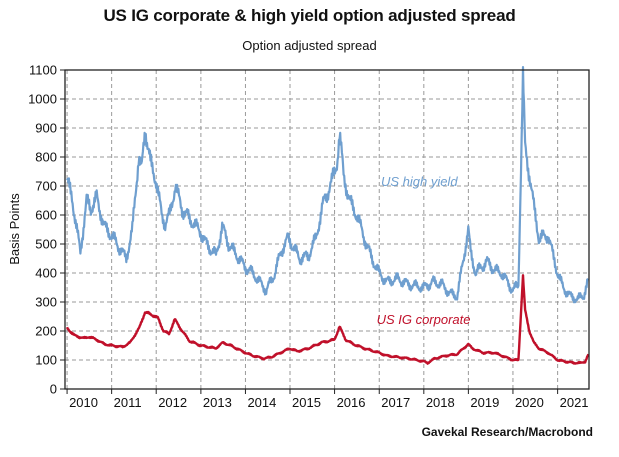 This screenshot has width=619, height=457. What do you see at coordinates (484, 402) in the screenshot?
I see `x-tick-label: 2019` at bounding box center [484, 402].